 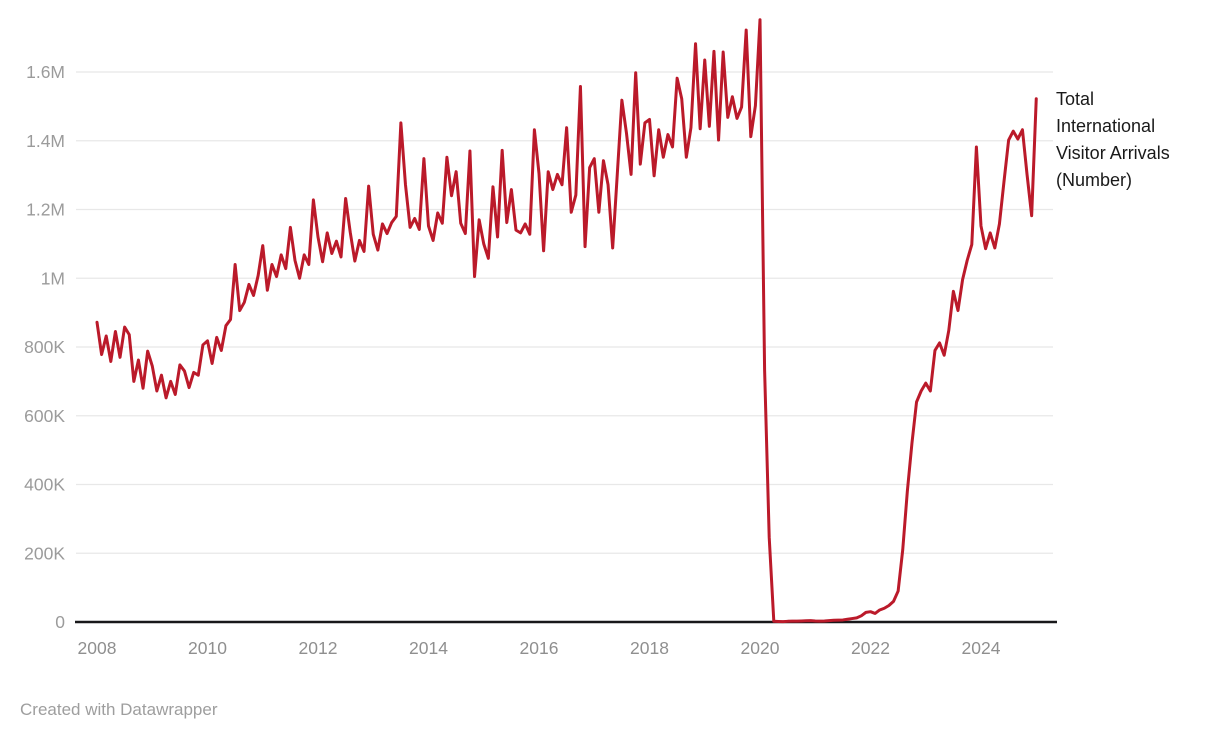 I want to click on y-tick-label: 800K, so click(x=44, y=347).